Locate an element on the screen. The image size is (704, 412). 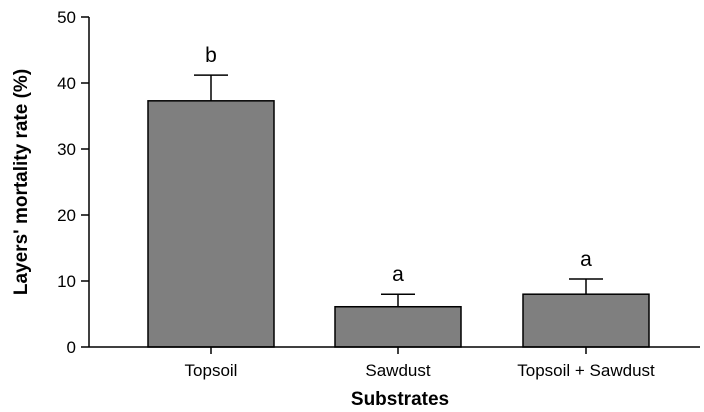
y-tick-label: 30 is located at coordinates (66, 149).